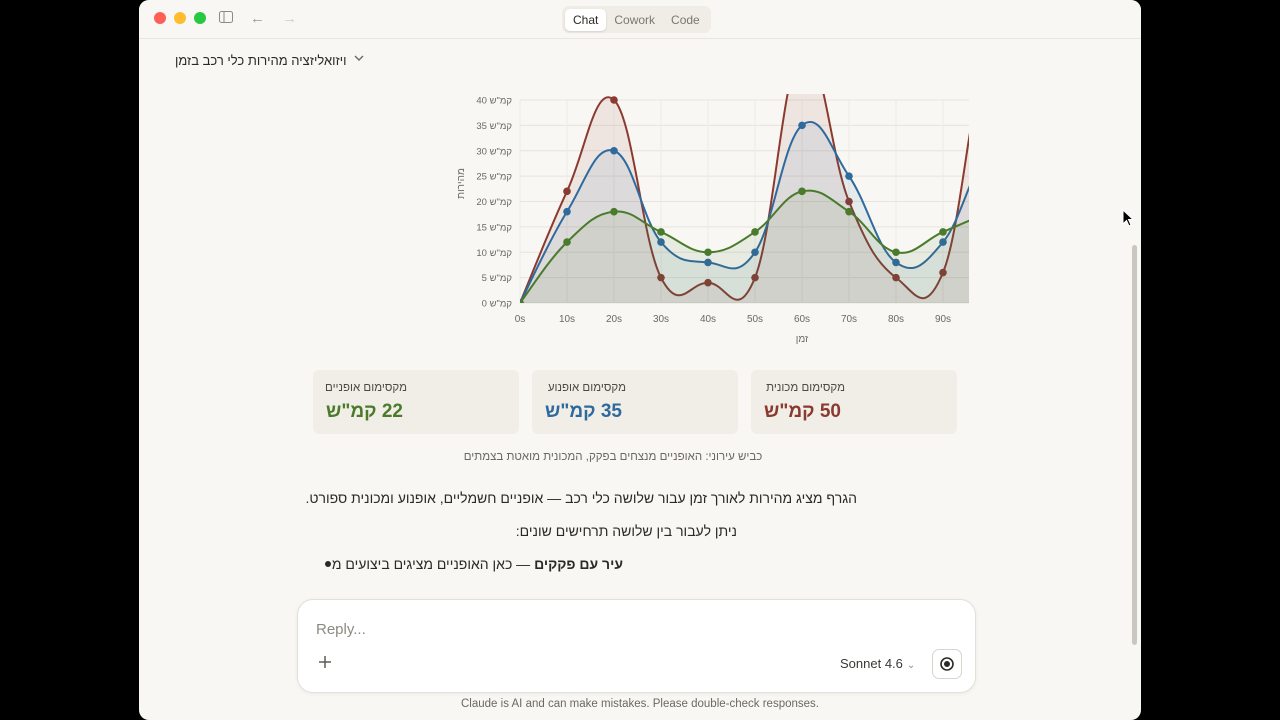 The height and width of the screenshot is (720, 1280). Describe the element at coordinates (566, 629) in the screenshot. I see `reply-input` at that location.